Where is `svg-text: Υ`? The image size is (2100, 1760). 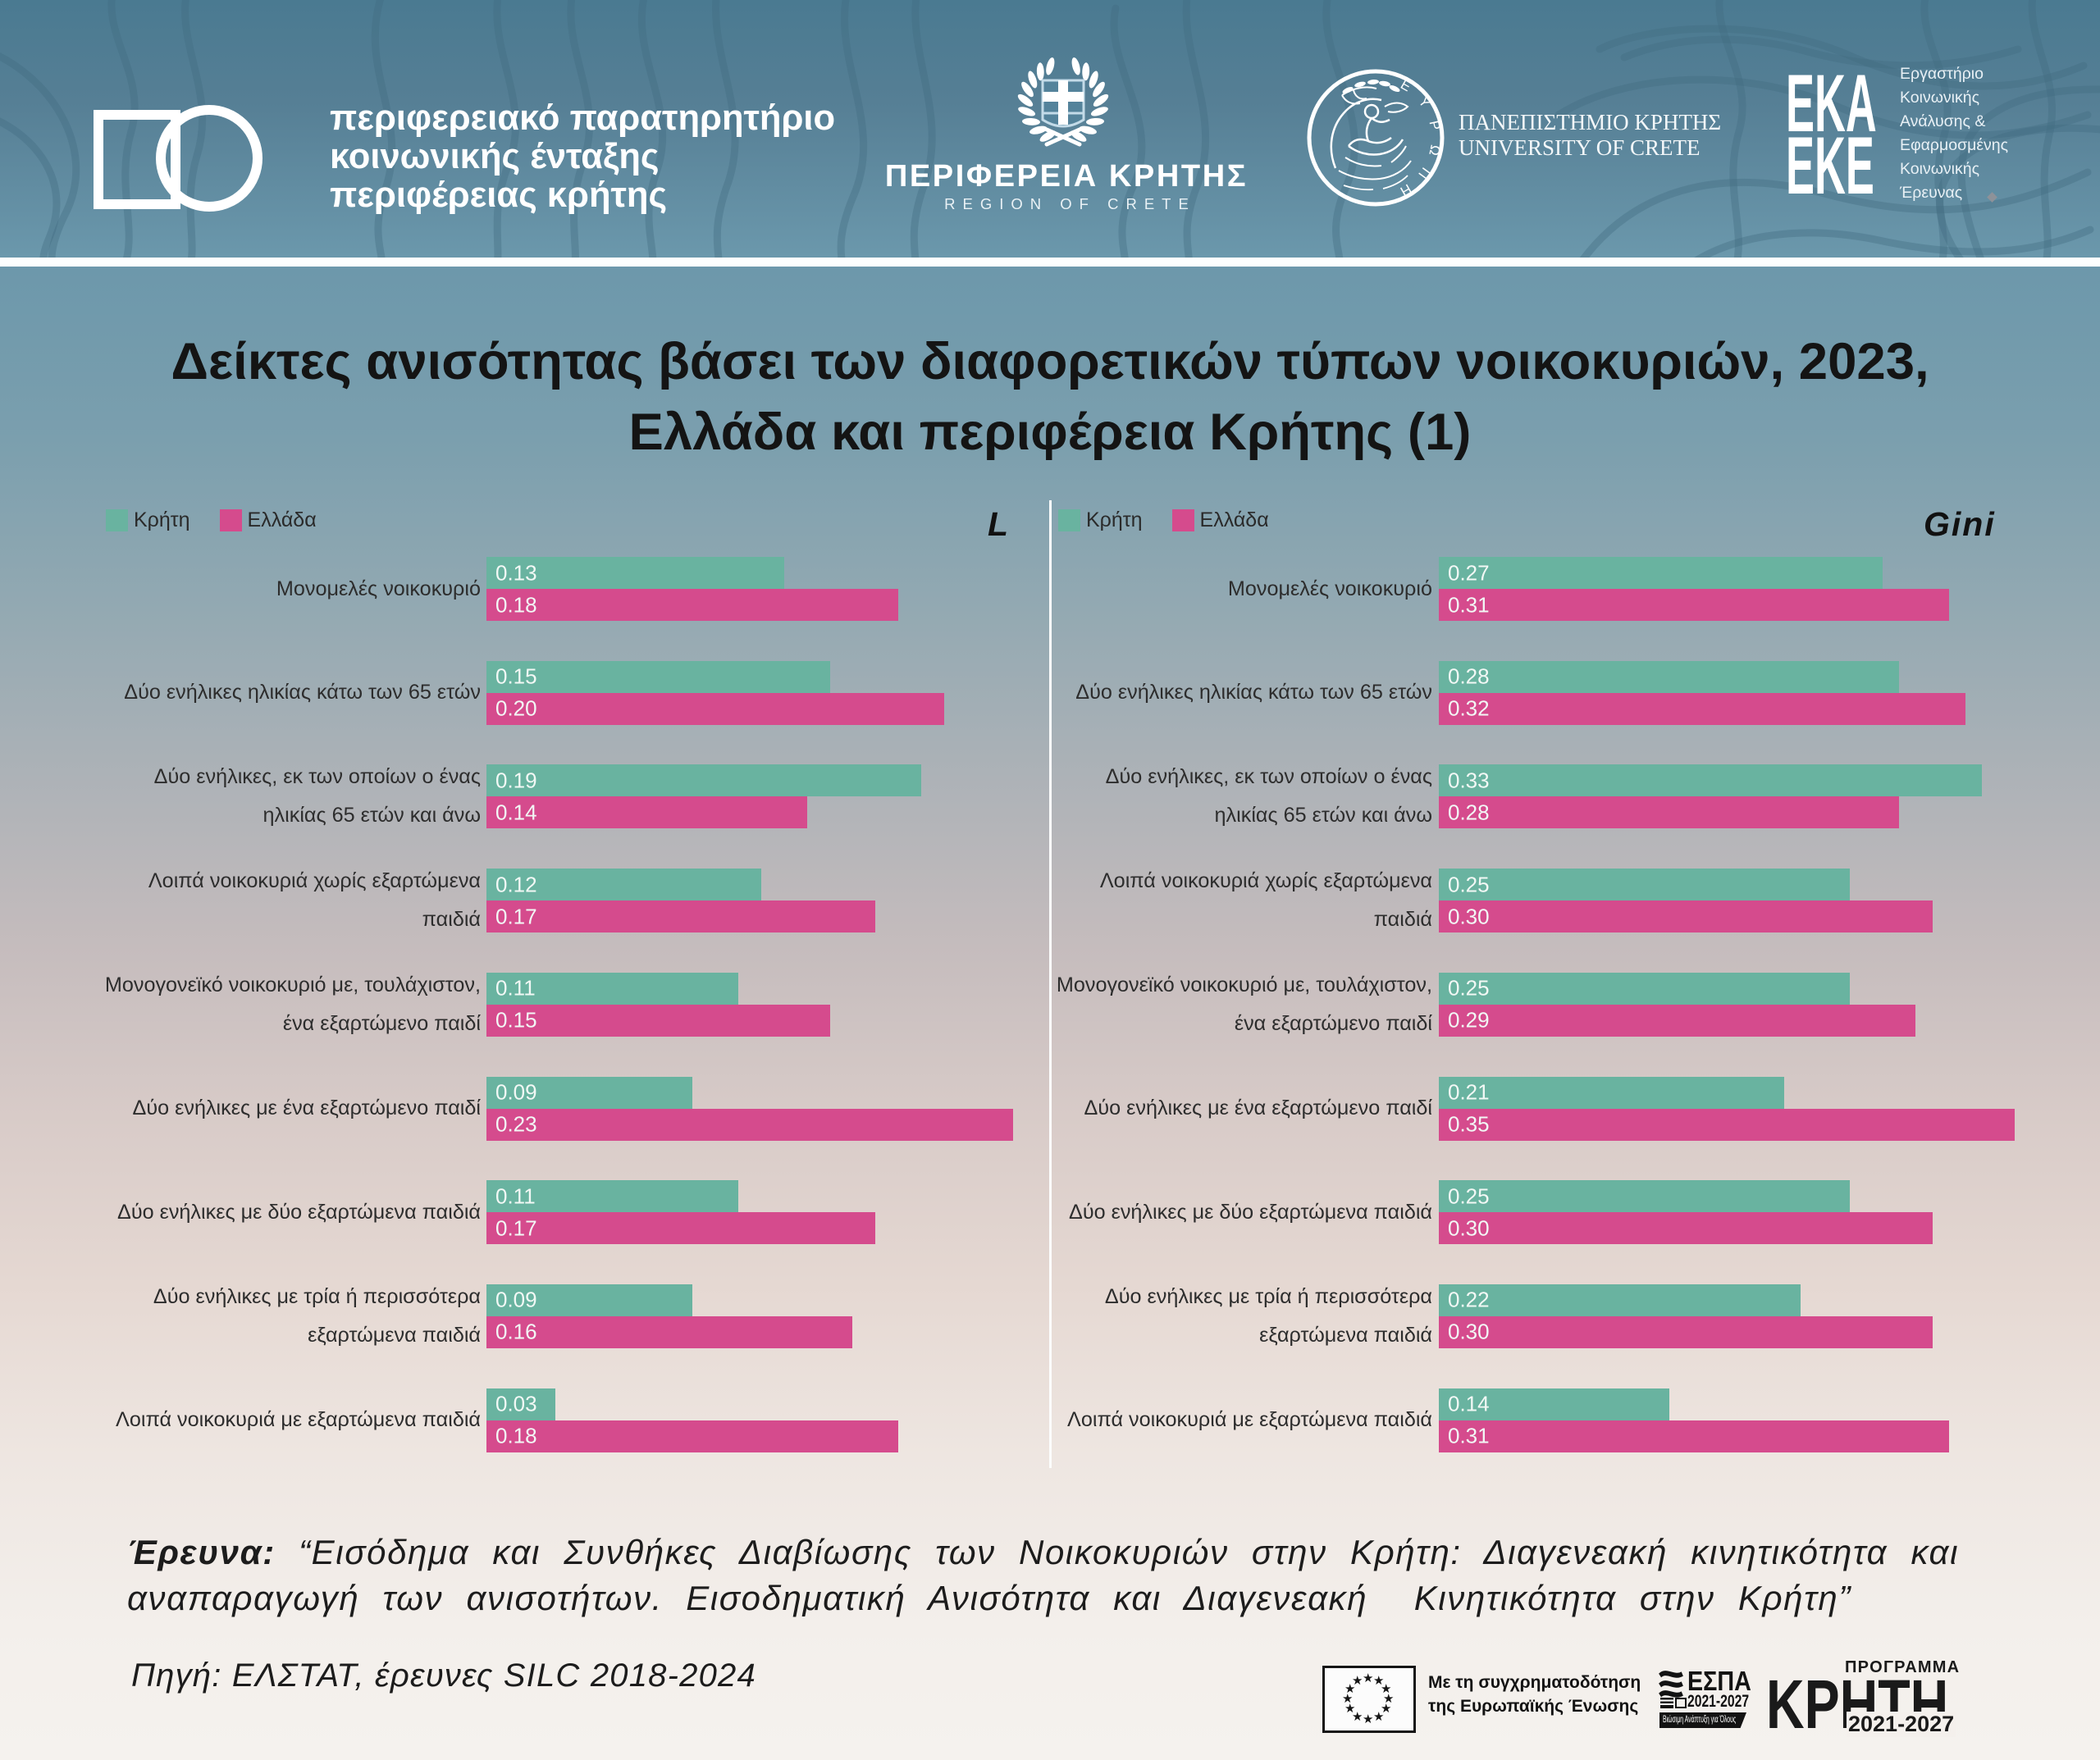
svg-text: Υ is located at coordinates (1424, 102).